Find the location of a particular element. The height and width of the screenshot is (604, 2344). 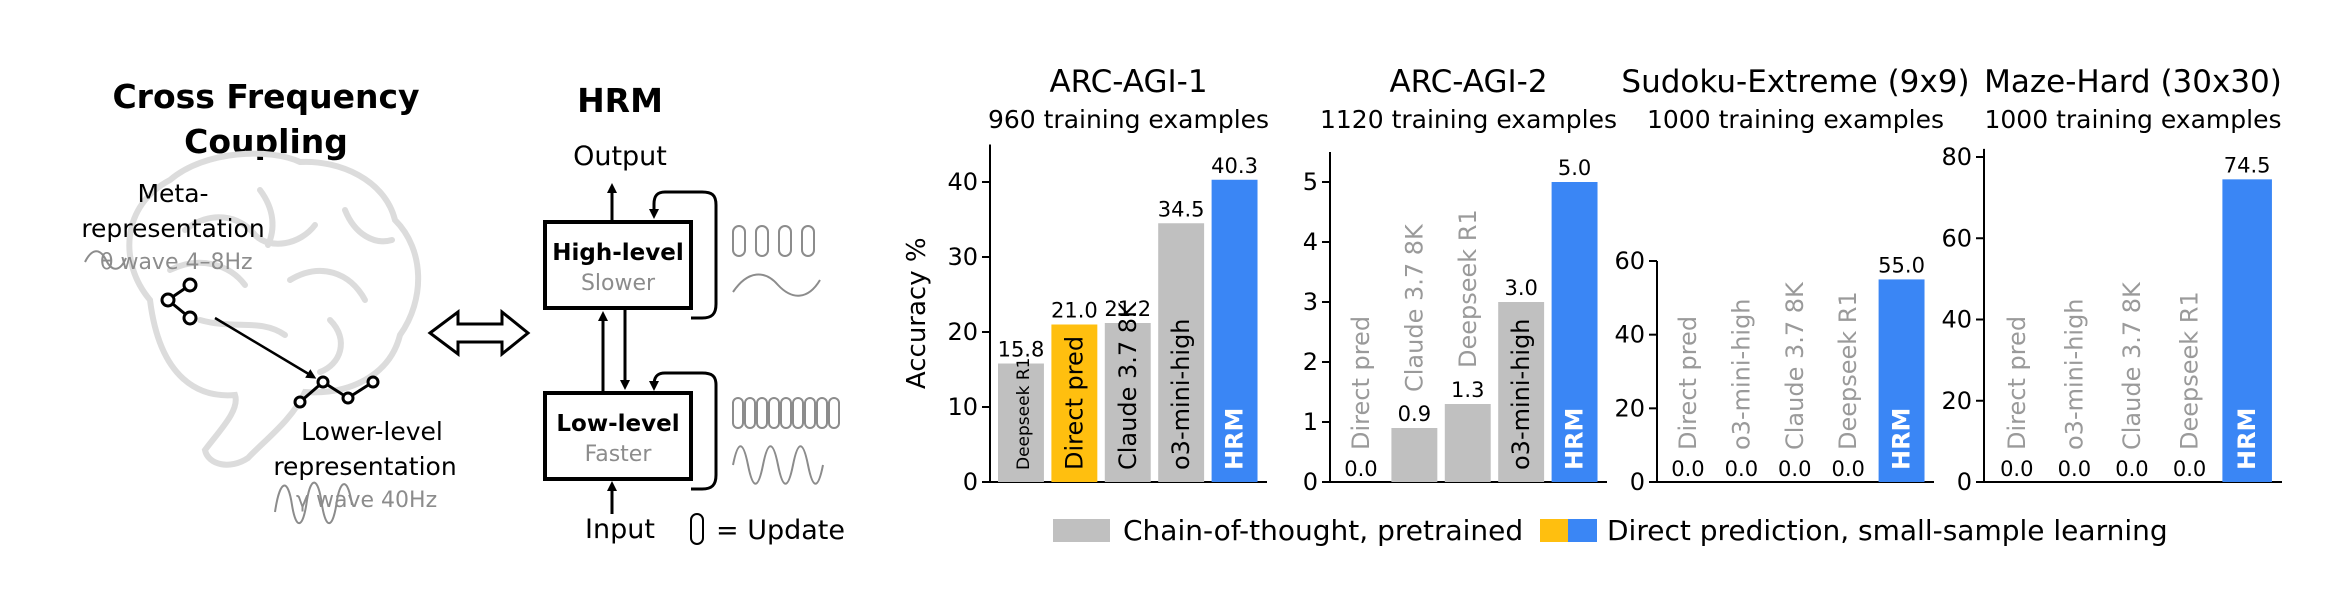

gamma-label: γ wave 40Hz is located at coordinates (366, 500).